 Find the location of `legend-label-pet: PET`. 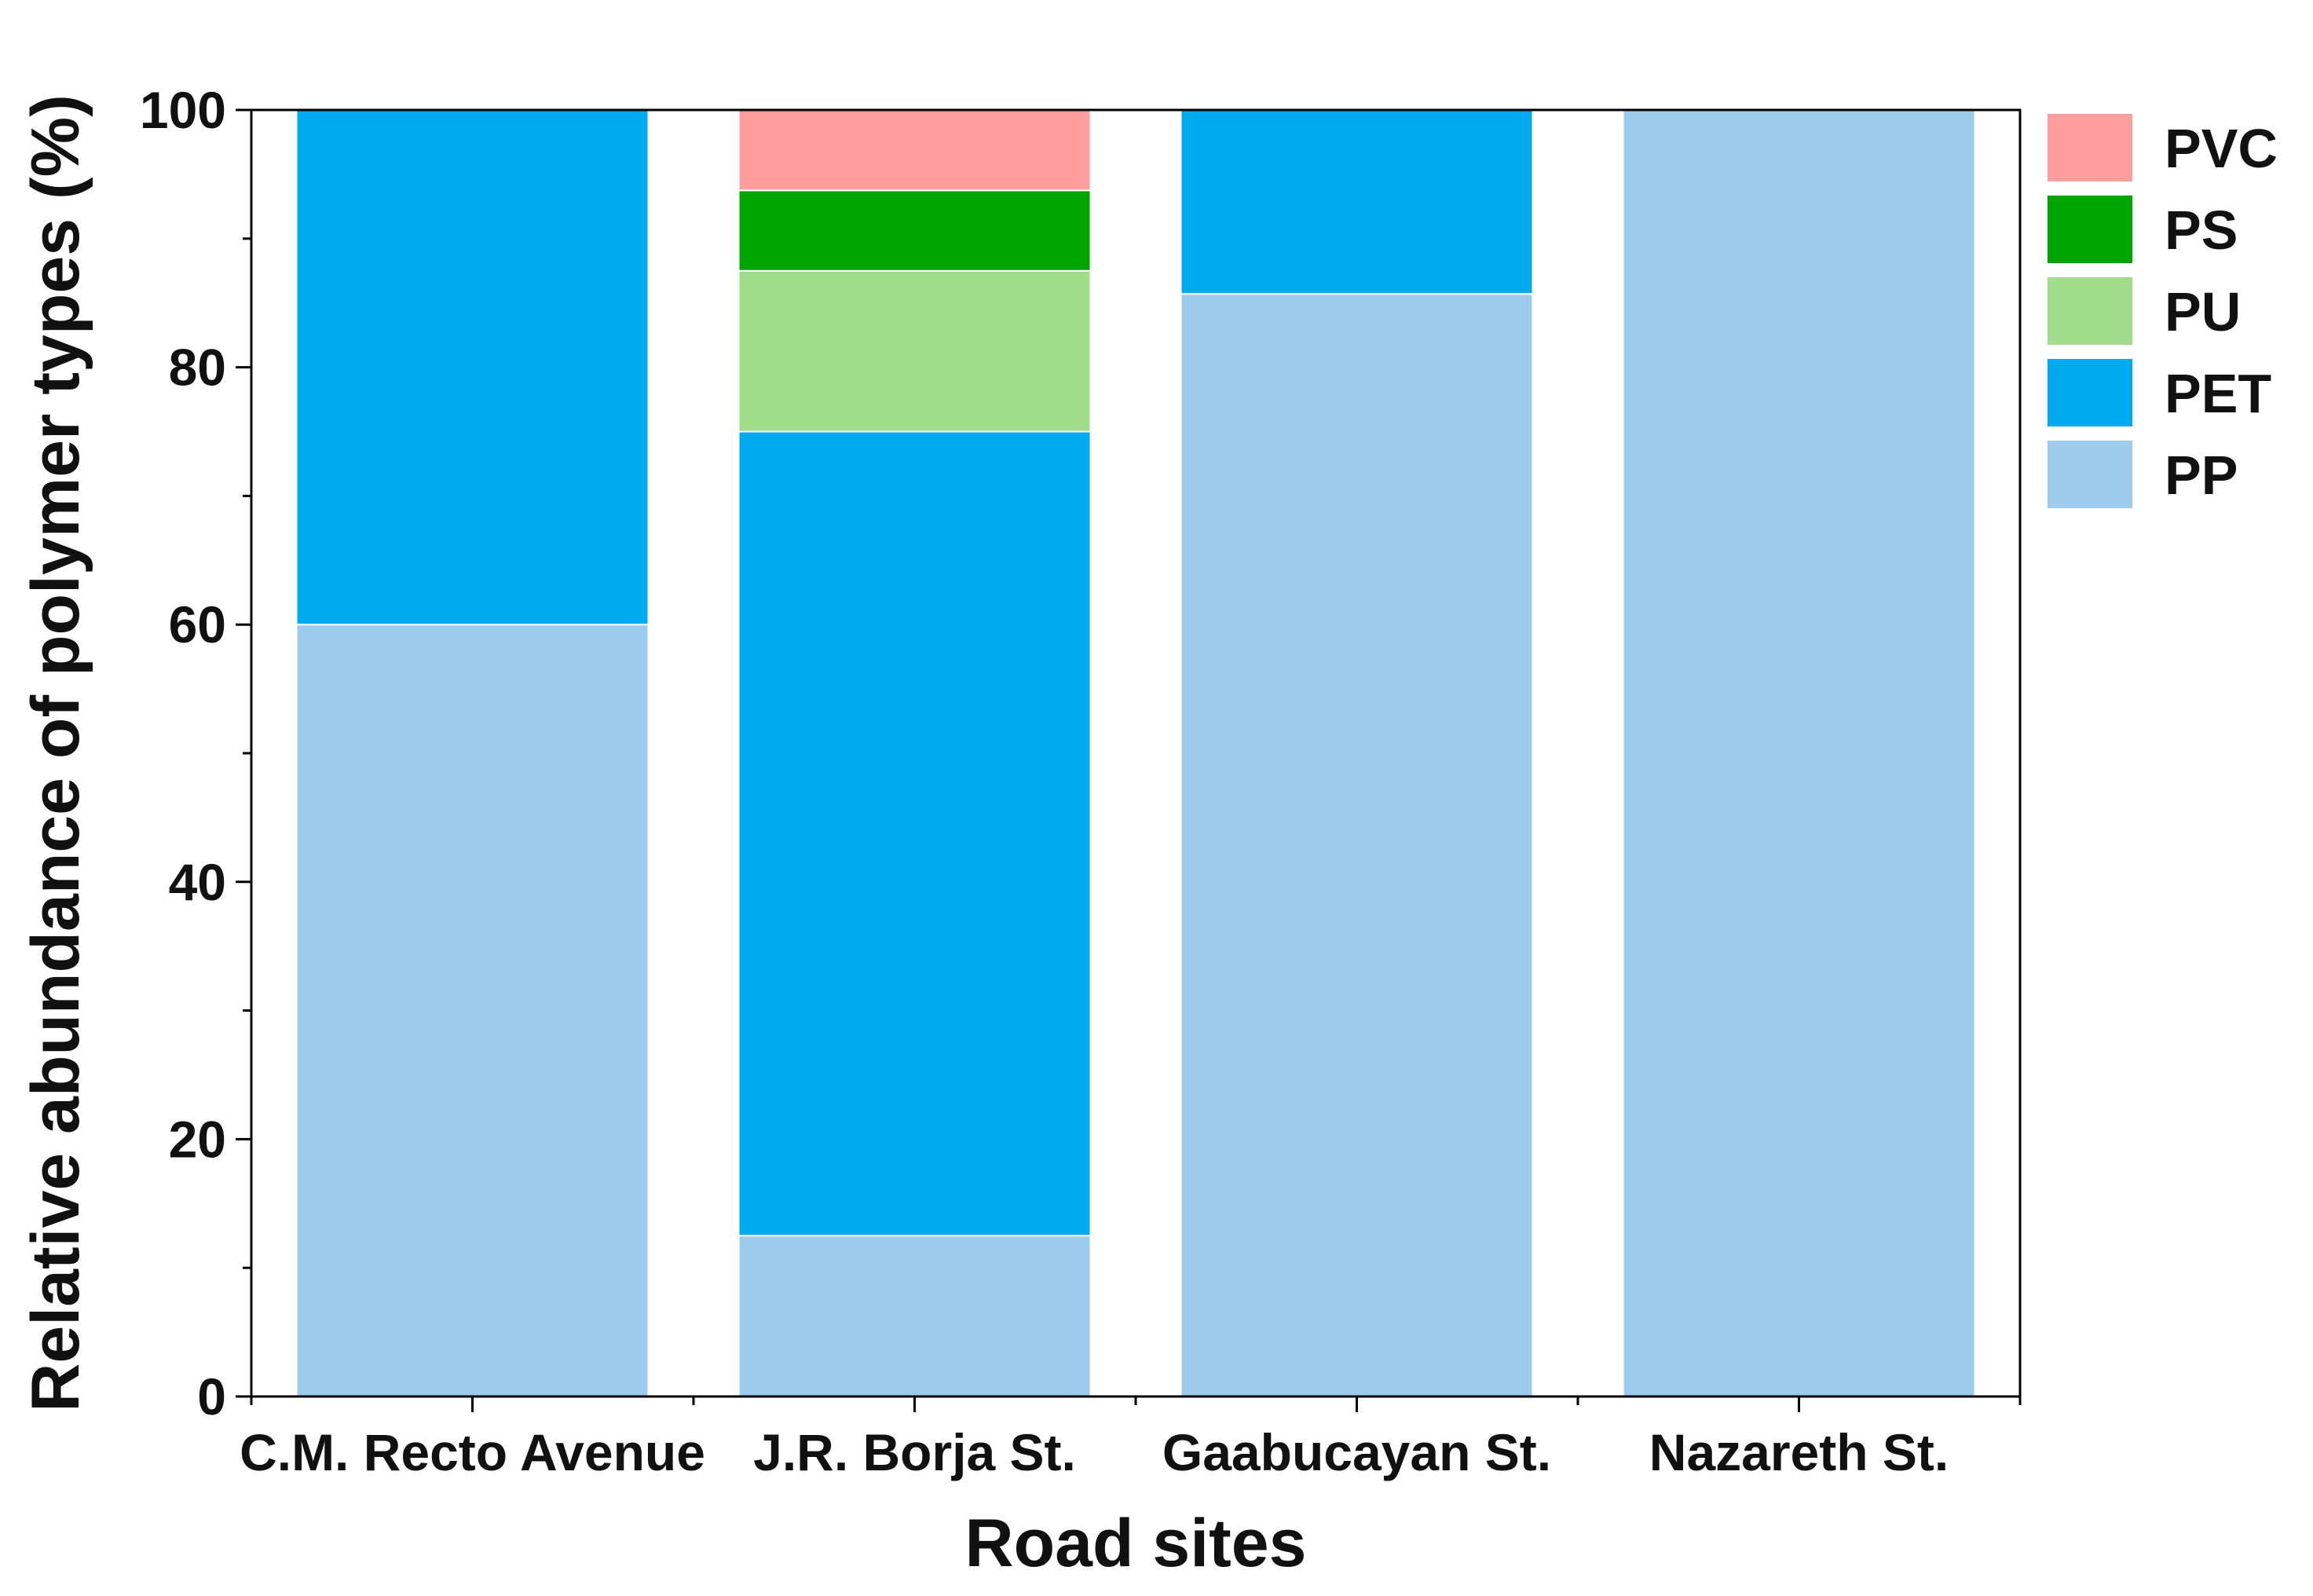

legend-label-pet: PET is located at coordinates (2218, 393).